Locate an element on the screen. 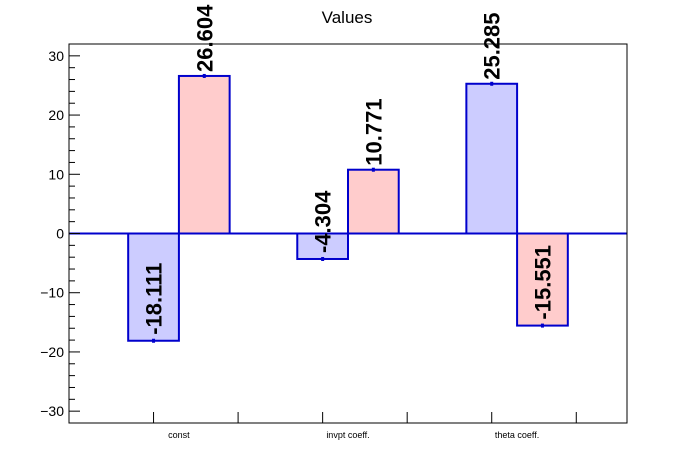  data-label: -4.304 is located at coordinates (323, 221).